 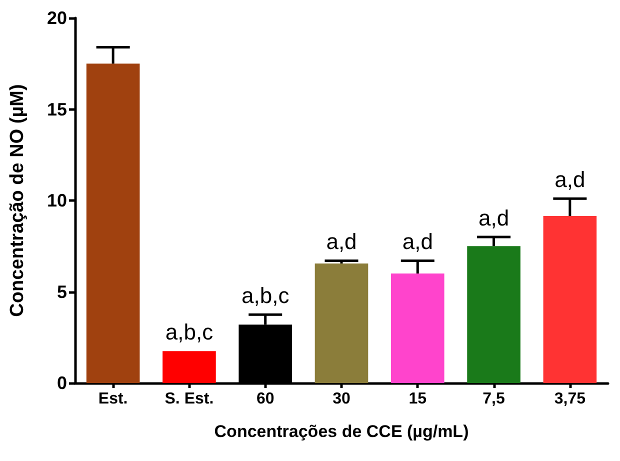 What do you see at coordinates (17, 200) in the screenshot?
I see `y-axis-title: Concentração de NO (µM)` at bounding box center [17, 200].